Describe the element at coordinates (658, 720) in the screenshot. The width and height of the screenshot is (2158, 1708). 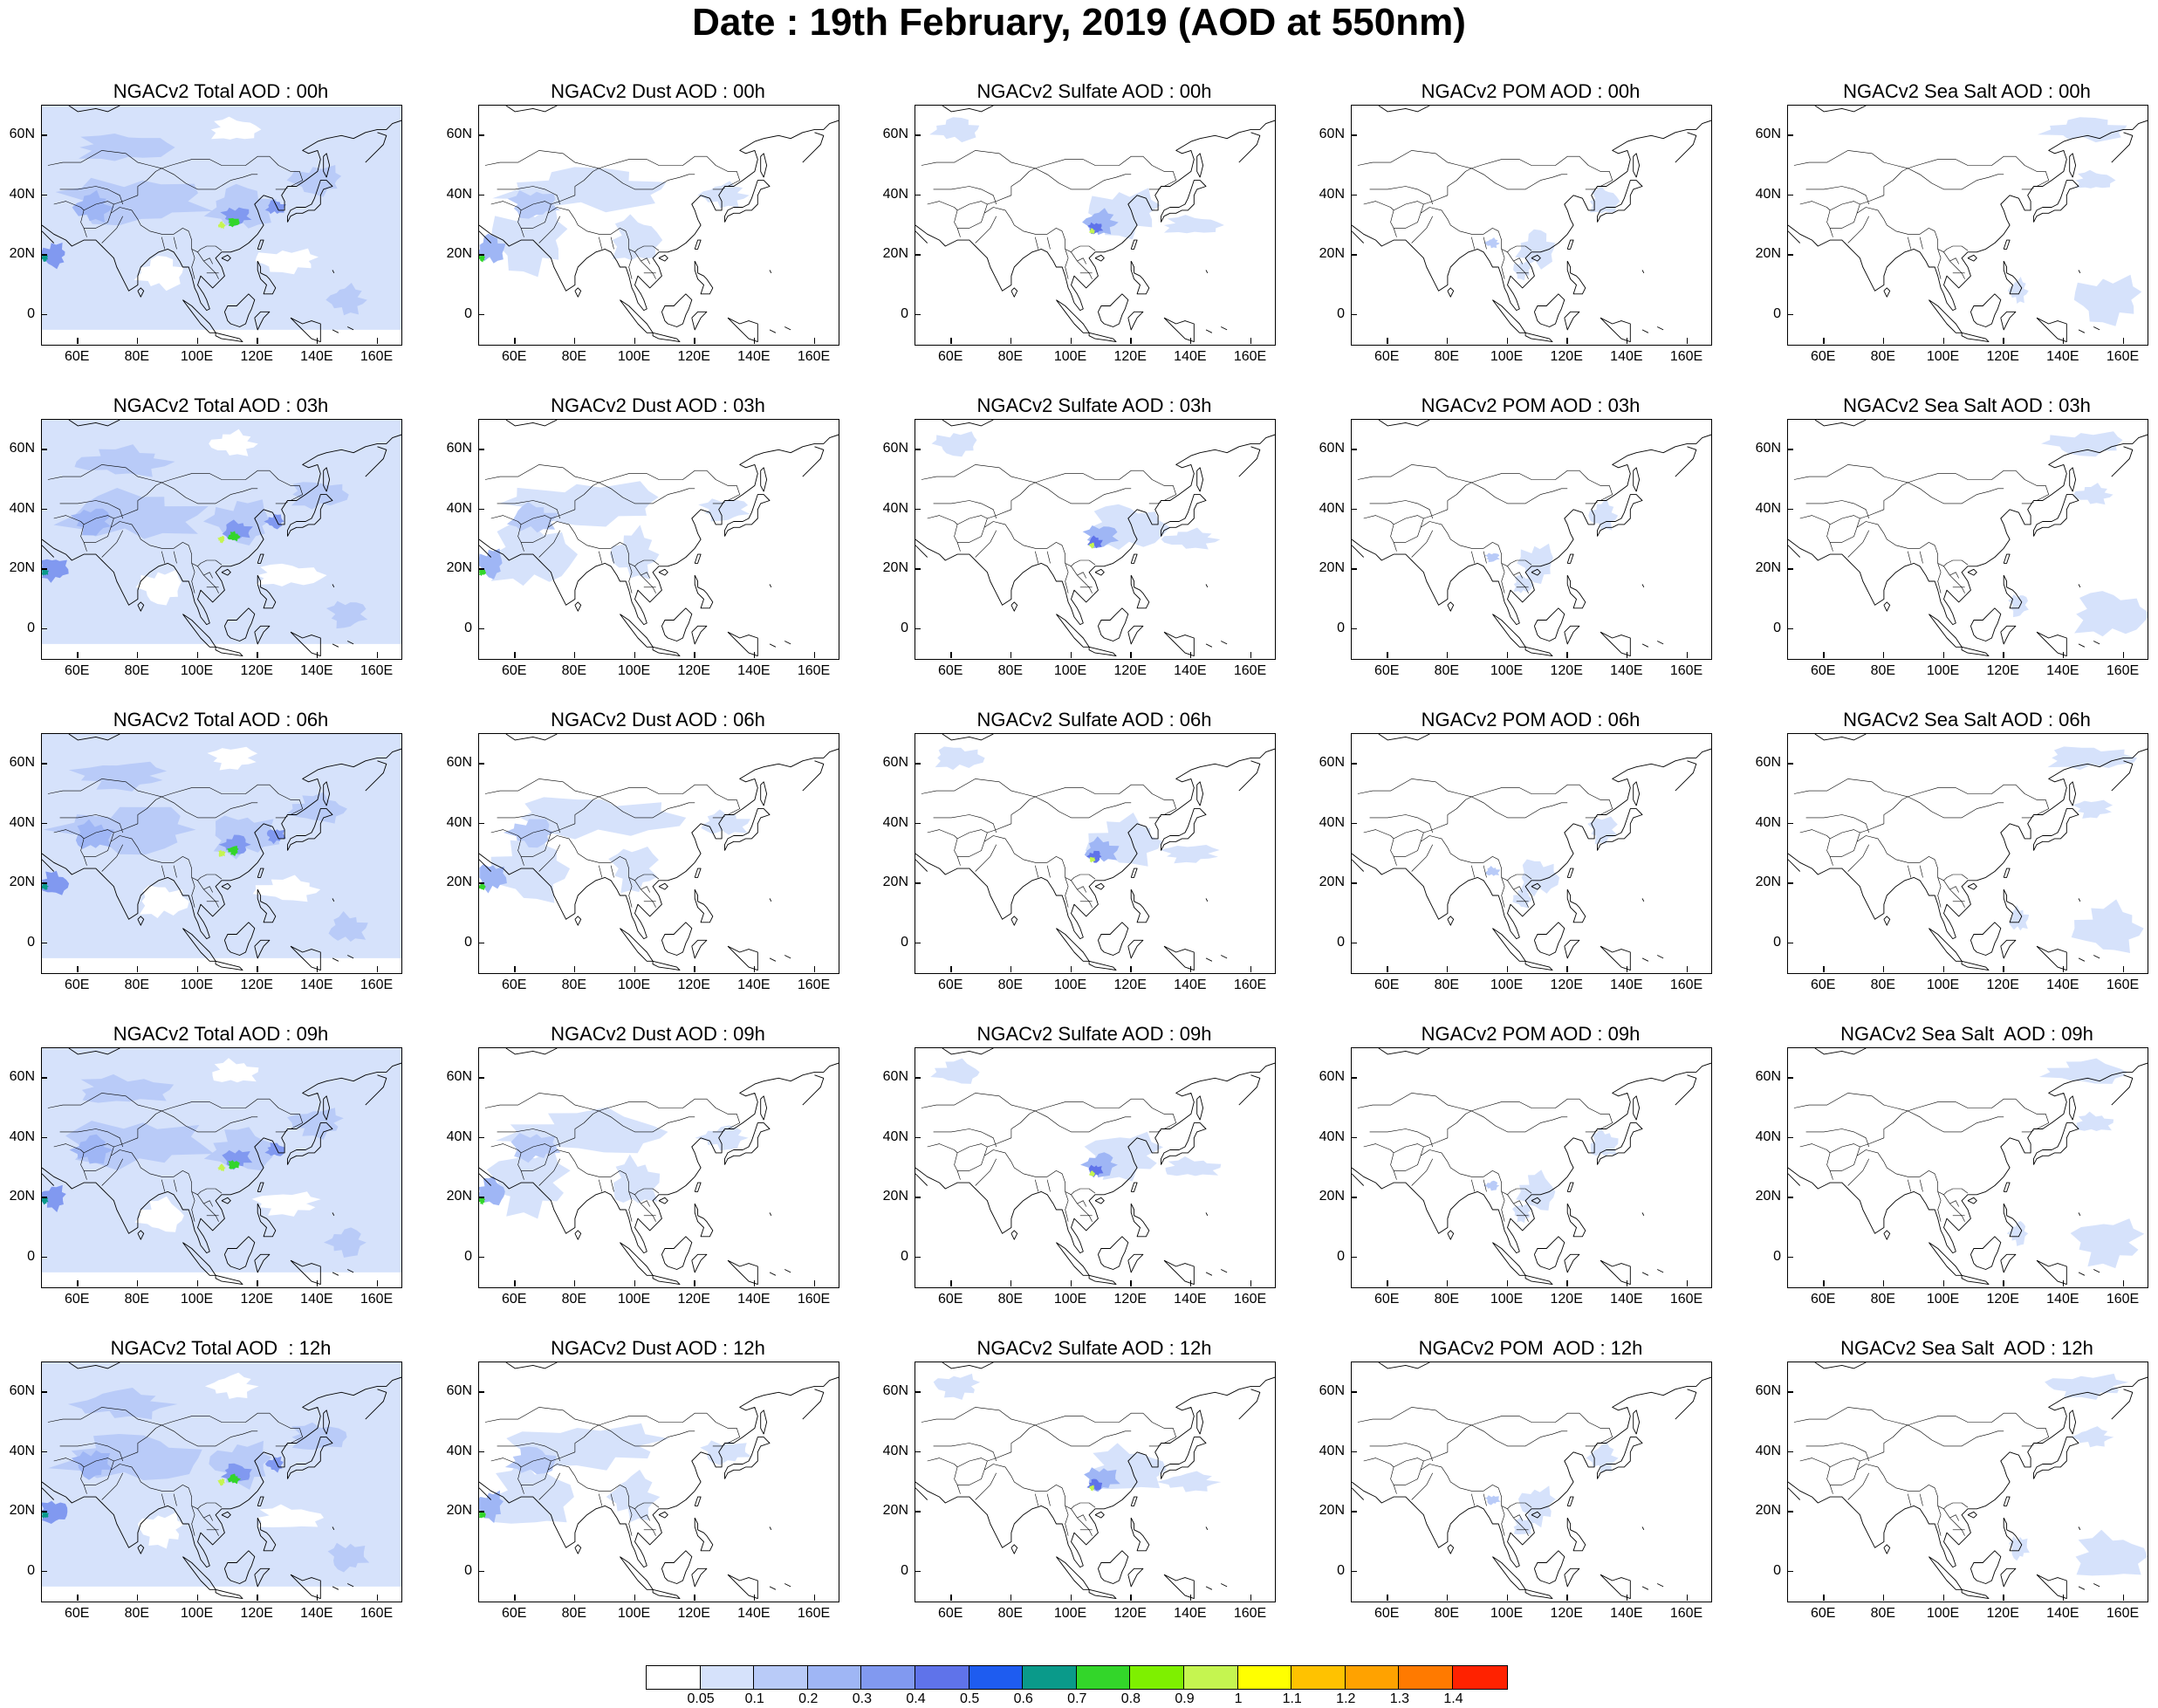
I see `panel-title: NGACv2 Dust AOD : 06h` at that location.